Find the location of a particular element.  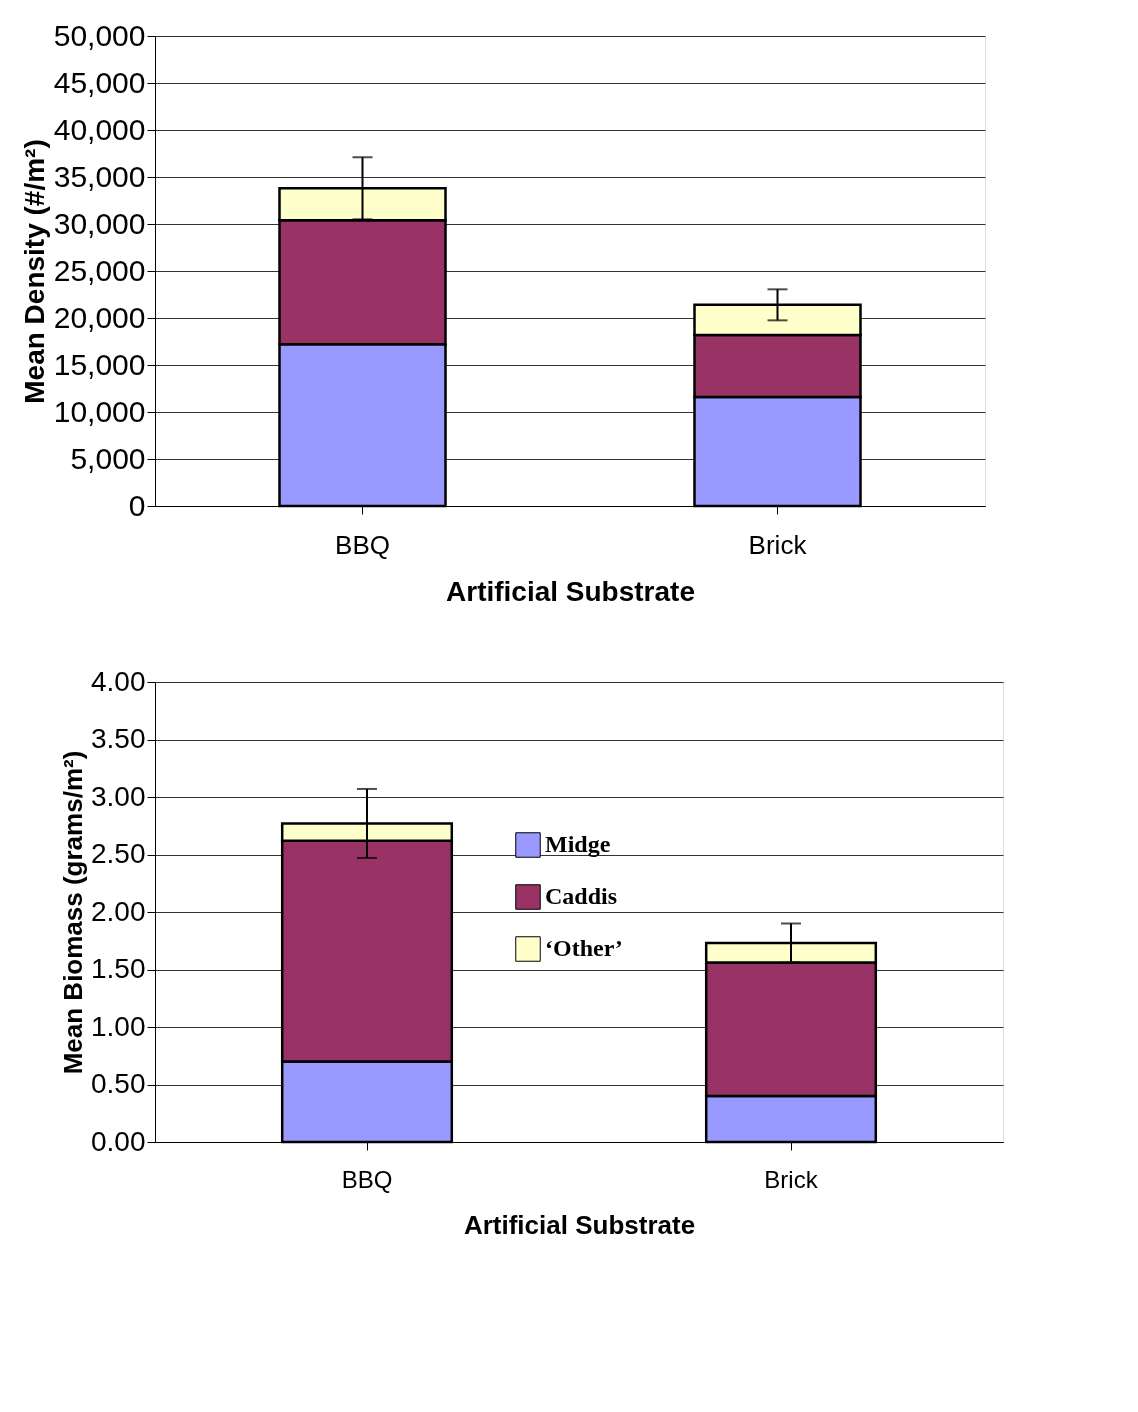

y-tick-label: 2.50 is located at coordinates (118, 853).